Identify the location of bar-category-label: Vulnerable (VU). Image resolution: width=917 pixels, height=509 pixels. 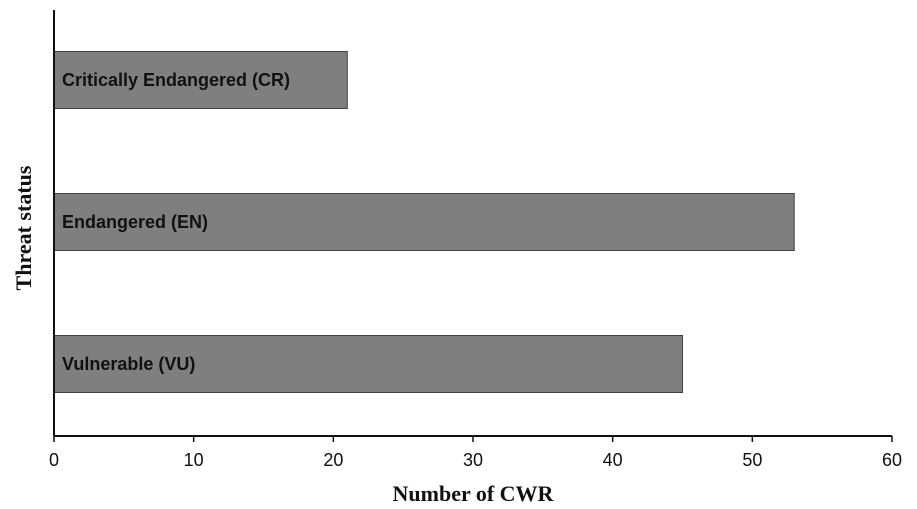
(128, 364).